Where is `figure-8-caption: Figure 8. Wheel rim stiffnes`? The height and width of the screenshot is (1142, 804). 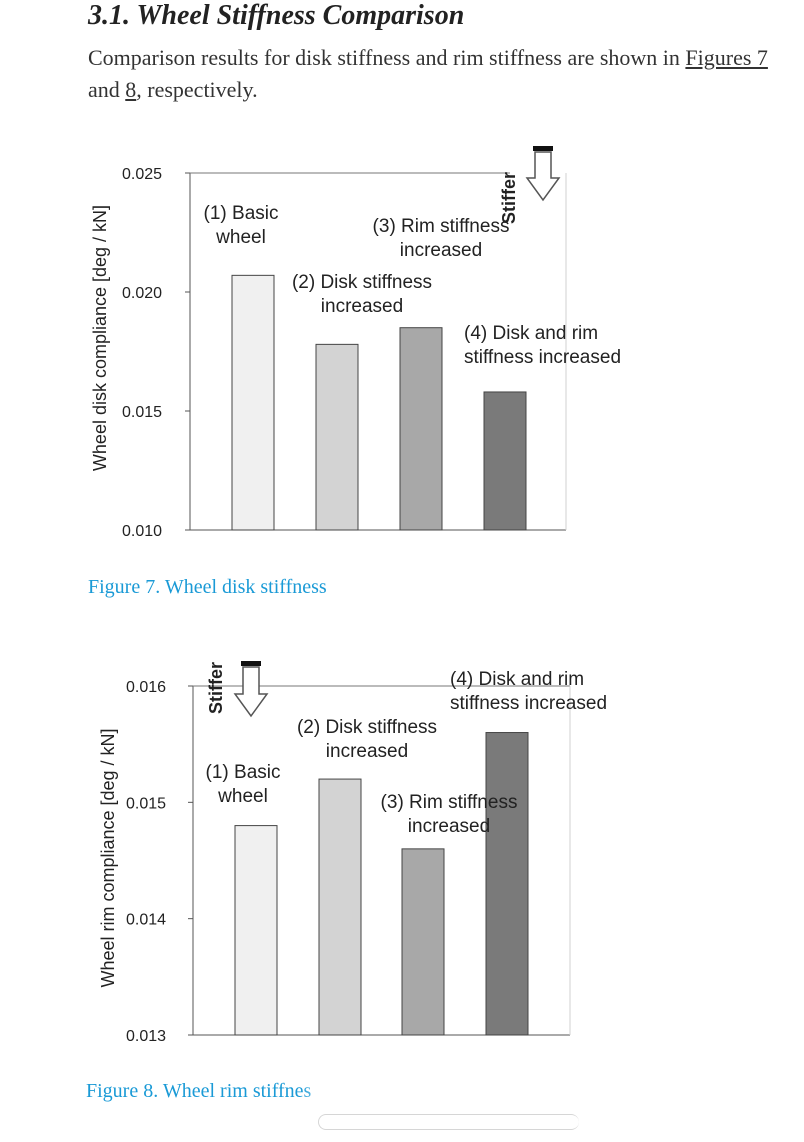 figure-8-caption: Figure 8. Wheel rim stiffnes is located at coordinates (199, 1091).